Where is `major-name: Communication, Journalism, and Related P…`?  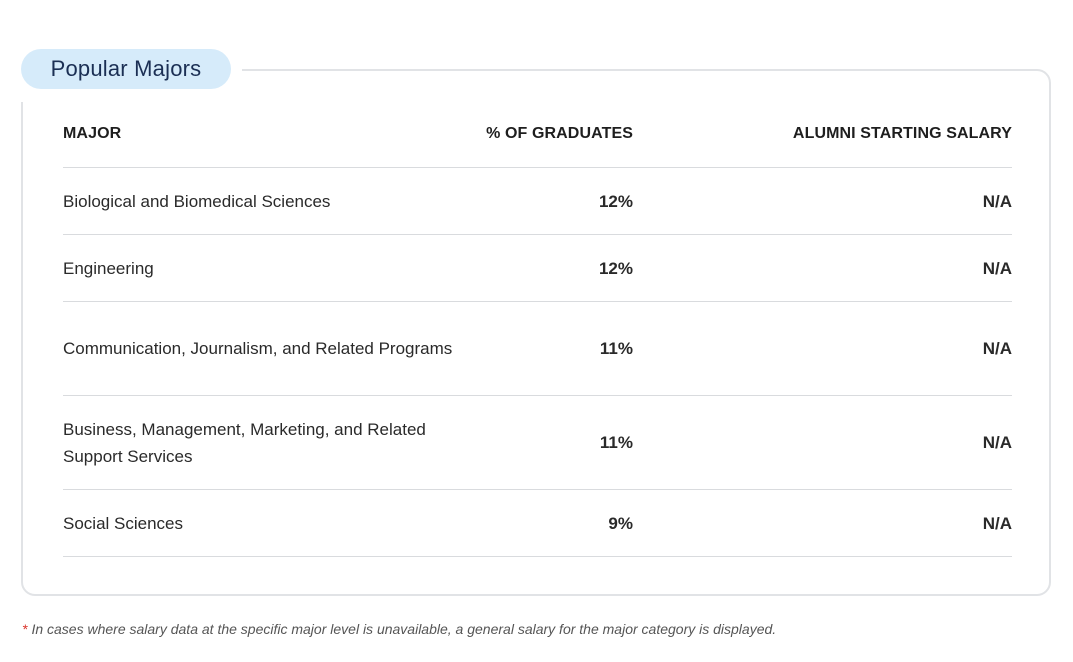
major-name: Communication, Journalism, and Related P… is located at coordinates (263, 348).